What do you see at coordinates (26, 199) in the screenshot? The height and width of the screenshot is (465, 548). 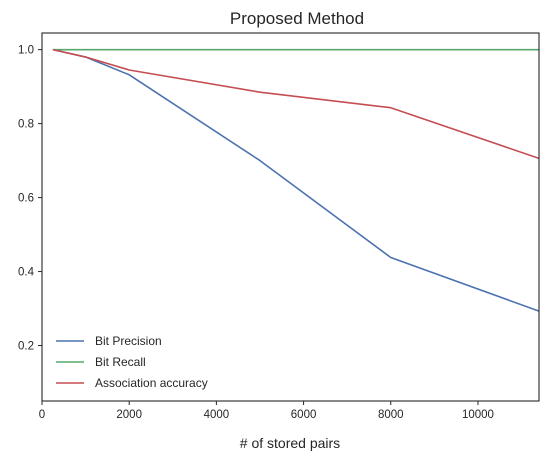 I see `y-tick-label: 0.6` at bounding box center [26, 199].